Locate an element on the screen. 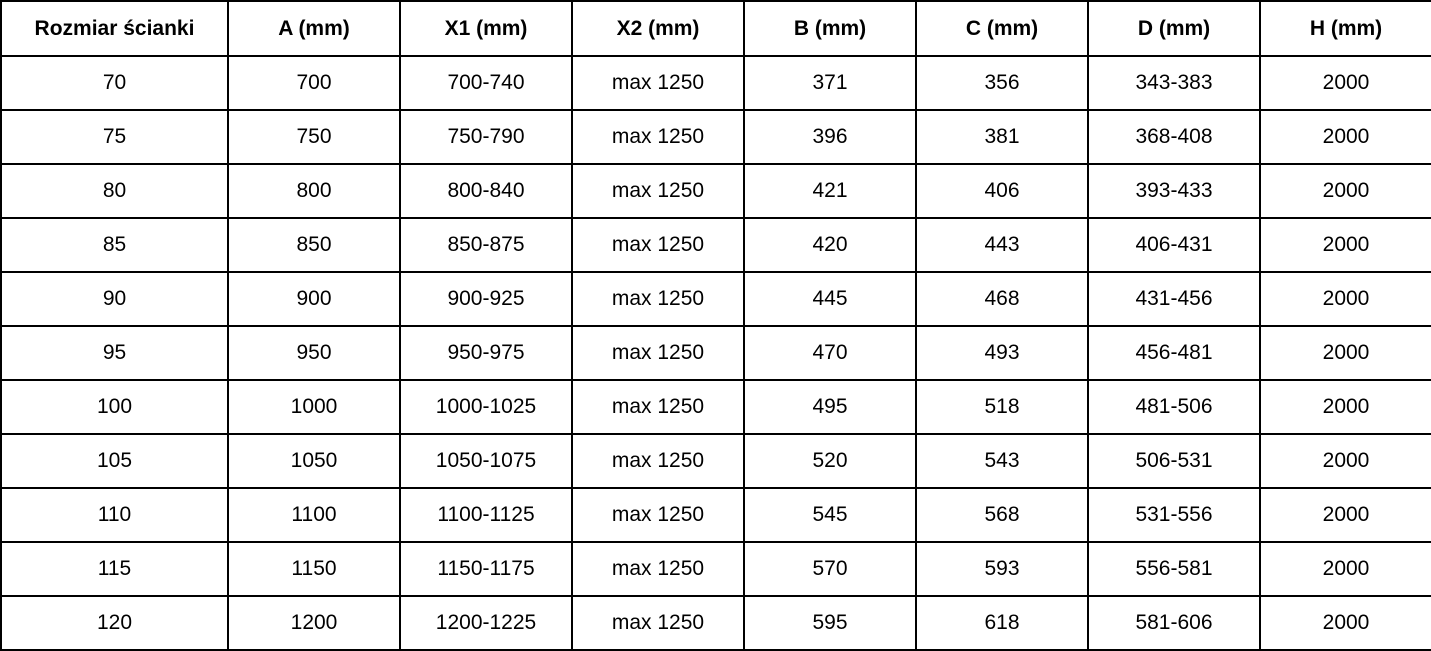  table-cell: 850 is located at coordinates (314, 245).